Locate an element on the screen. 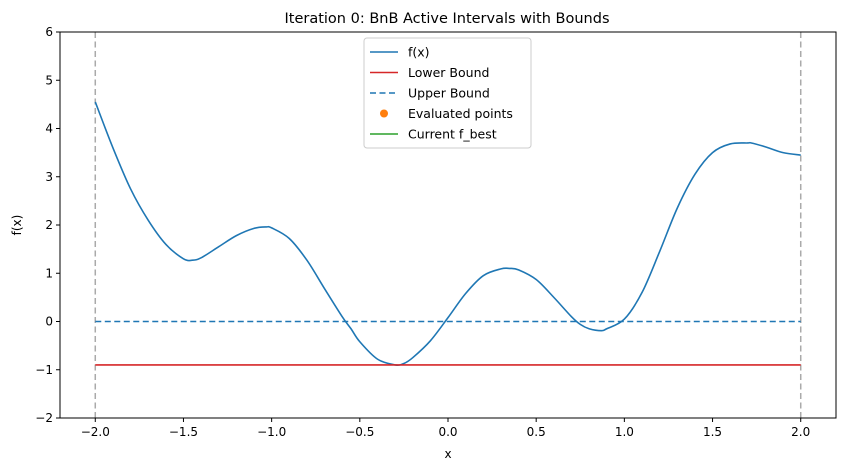  legend-label-lower-bound: Lower Bound is located at coordinates (448, 72).